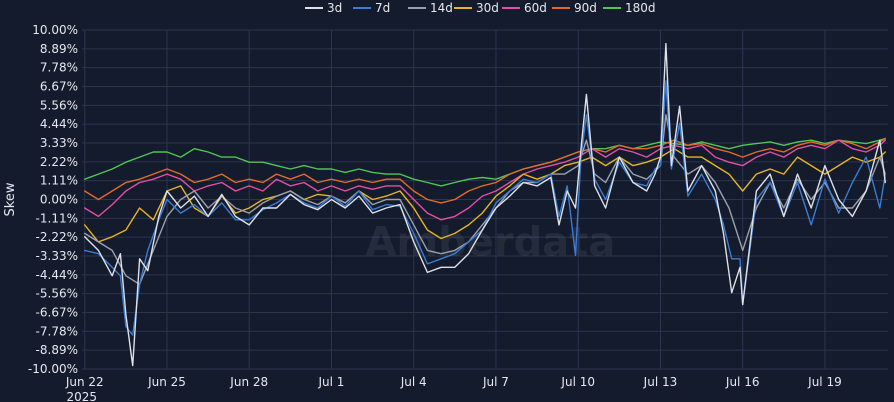 This screenshot has height=402, width=894. Describe the element at coordinates (59, 143) in the screenshot. I see `y-tick-label: 3.33%` at that location.